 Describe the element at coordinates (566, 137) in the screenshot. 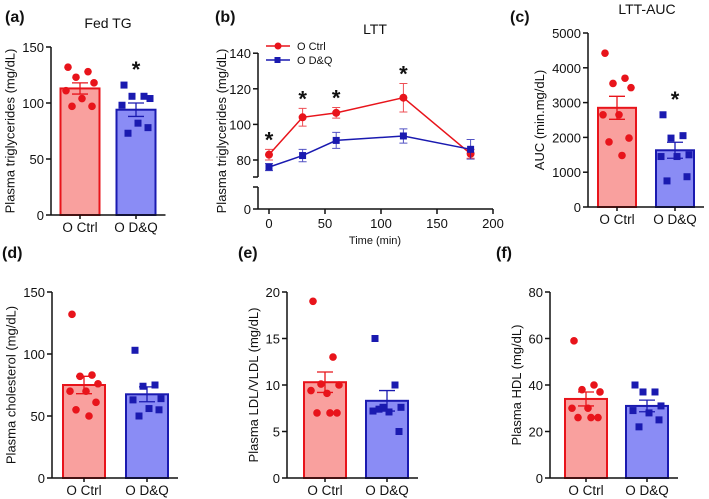

I see `y-tick-label: 2000` at that location.